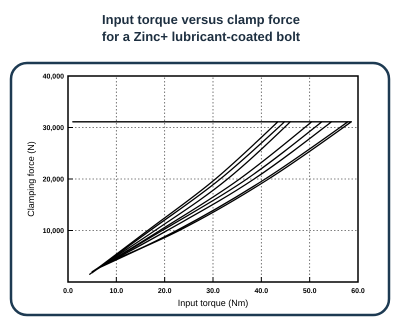 Image resolution: width=402 pixels, height=325 pixels. I want to click on x-axis-title: Input torque (Nm), so click(213, 303).